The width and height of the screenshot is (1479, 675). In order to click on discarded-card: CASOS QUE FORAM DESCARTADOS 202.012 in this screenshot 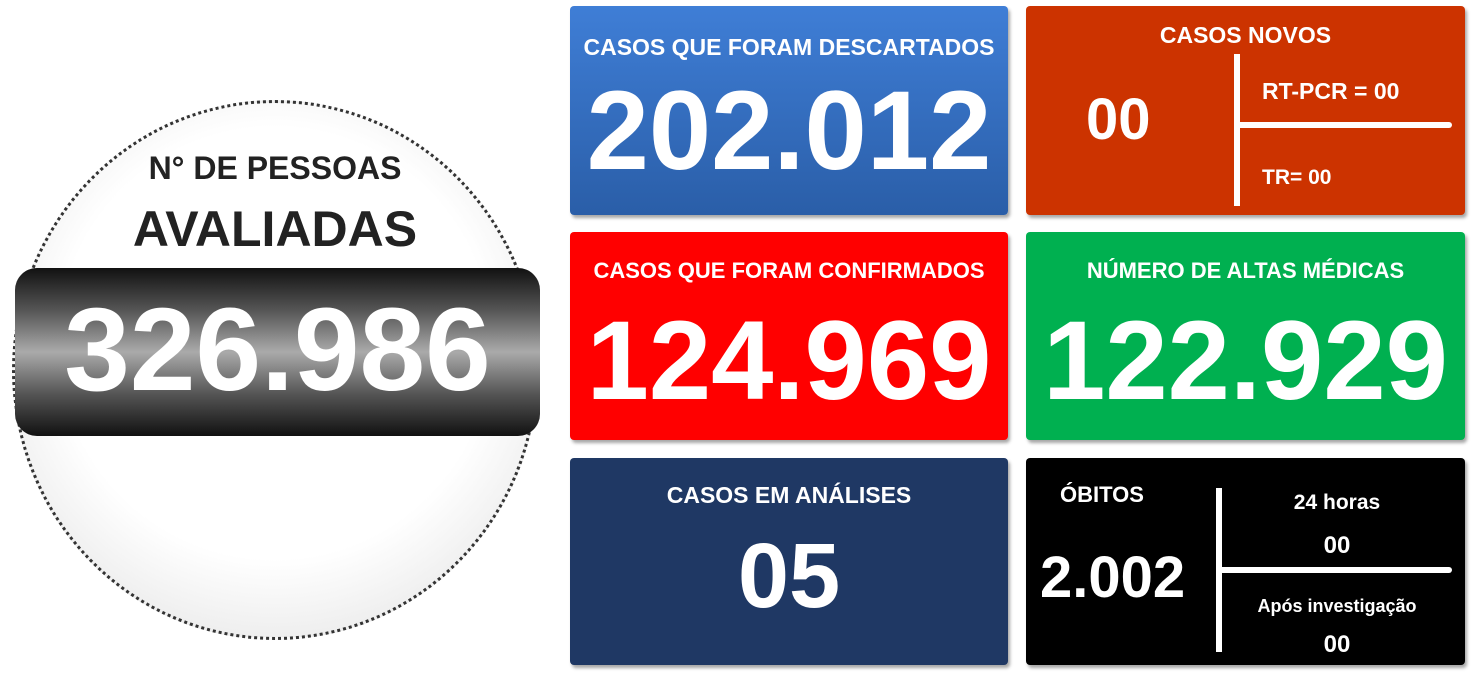, I will do `click(789, 110)`.